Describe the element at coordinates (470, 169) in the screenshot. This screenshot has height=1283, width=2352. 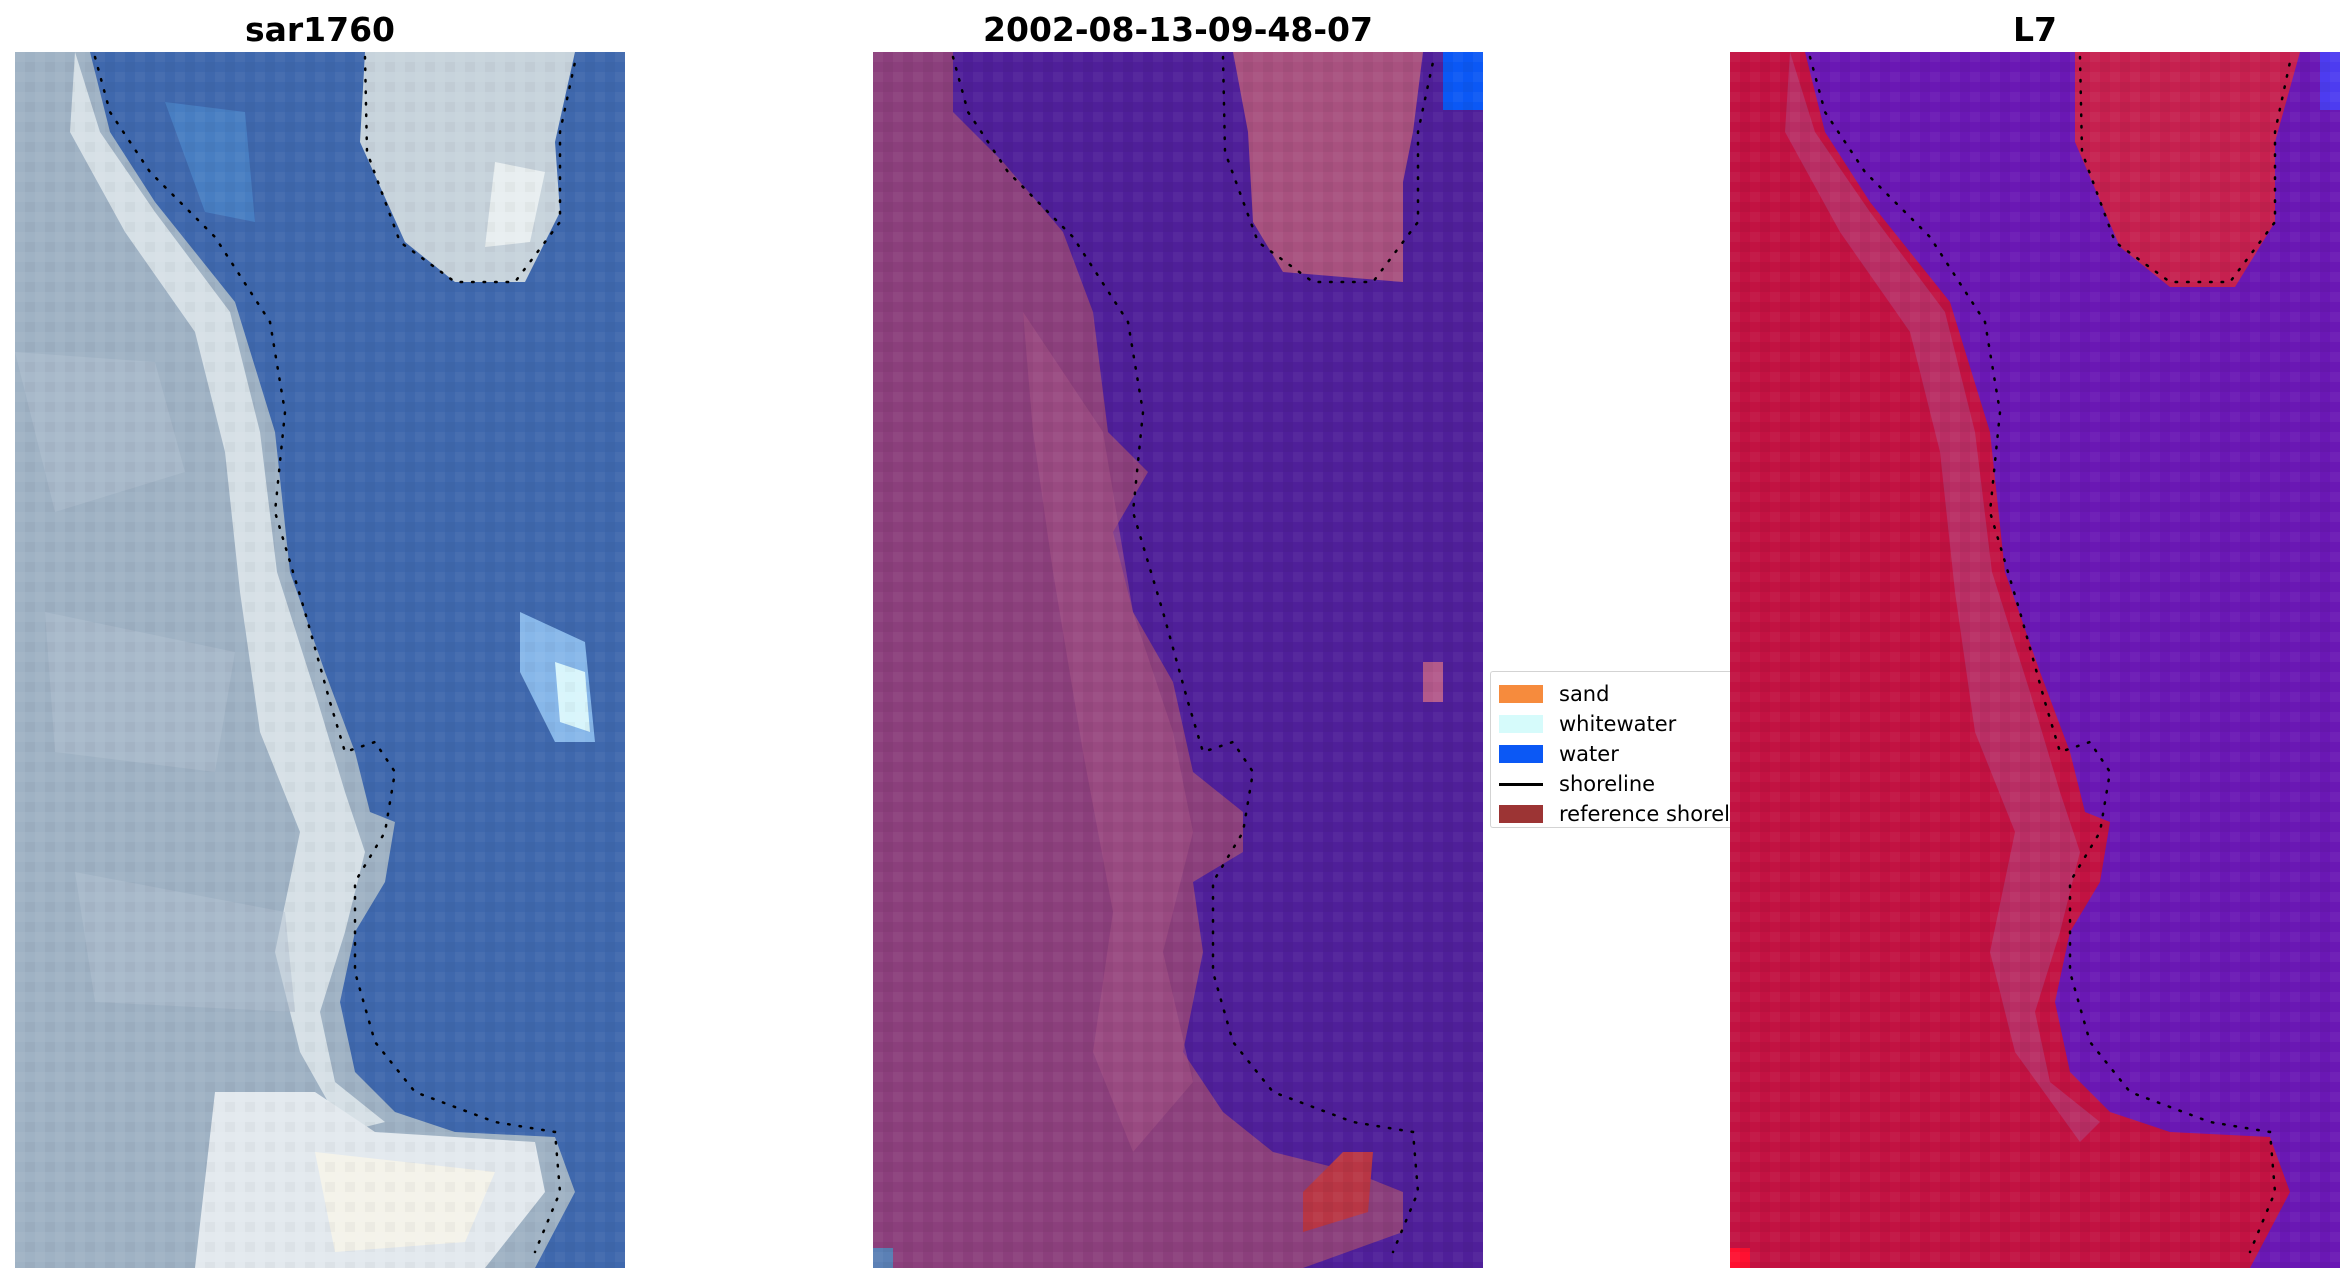
I see `shoreline-dots-panel1-north` at that location.